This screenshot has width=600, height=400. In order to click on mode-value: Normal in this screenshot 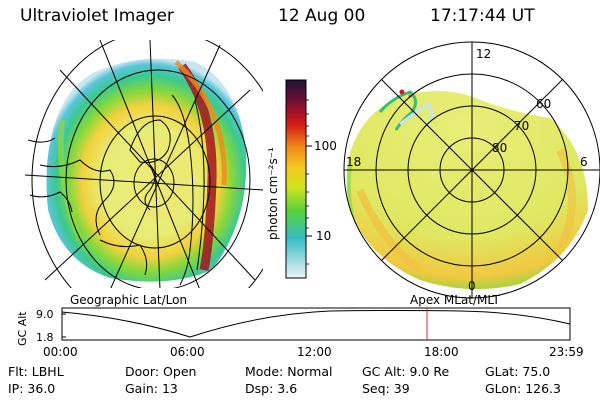, I will do `click(310, 371)`.